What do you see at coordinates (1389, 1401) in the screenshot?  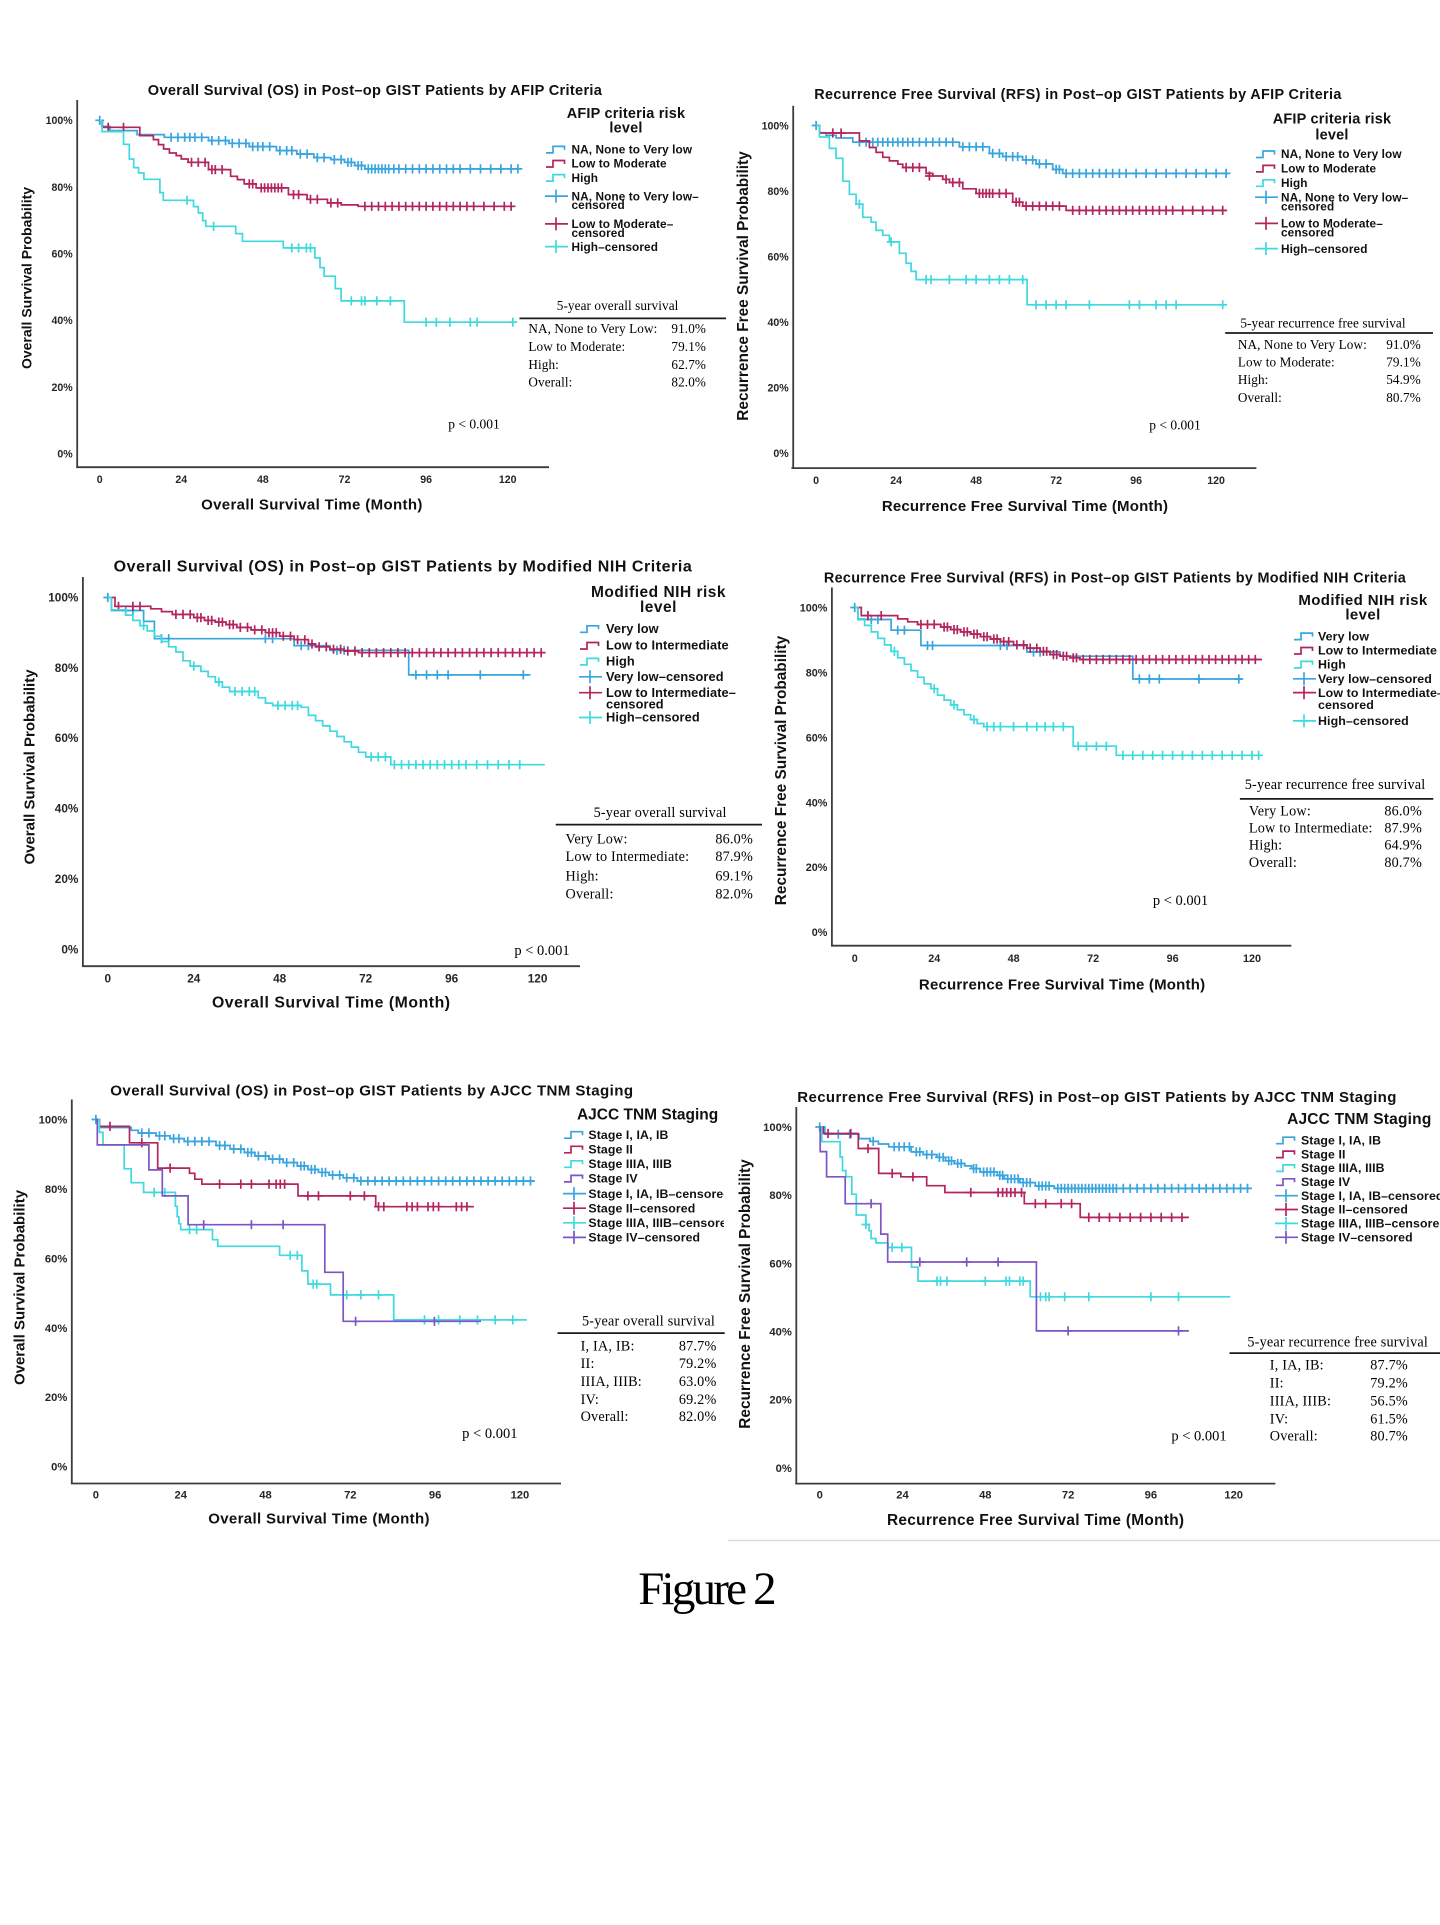 I see `svg-text: 56.5%` at bounding box center [1389, 1401].